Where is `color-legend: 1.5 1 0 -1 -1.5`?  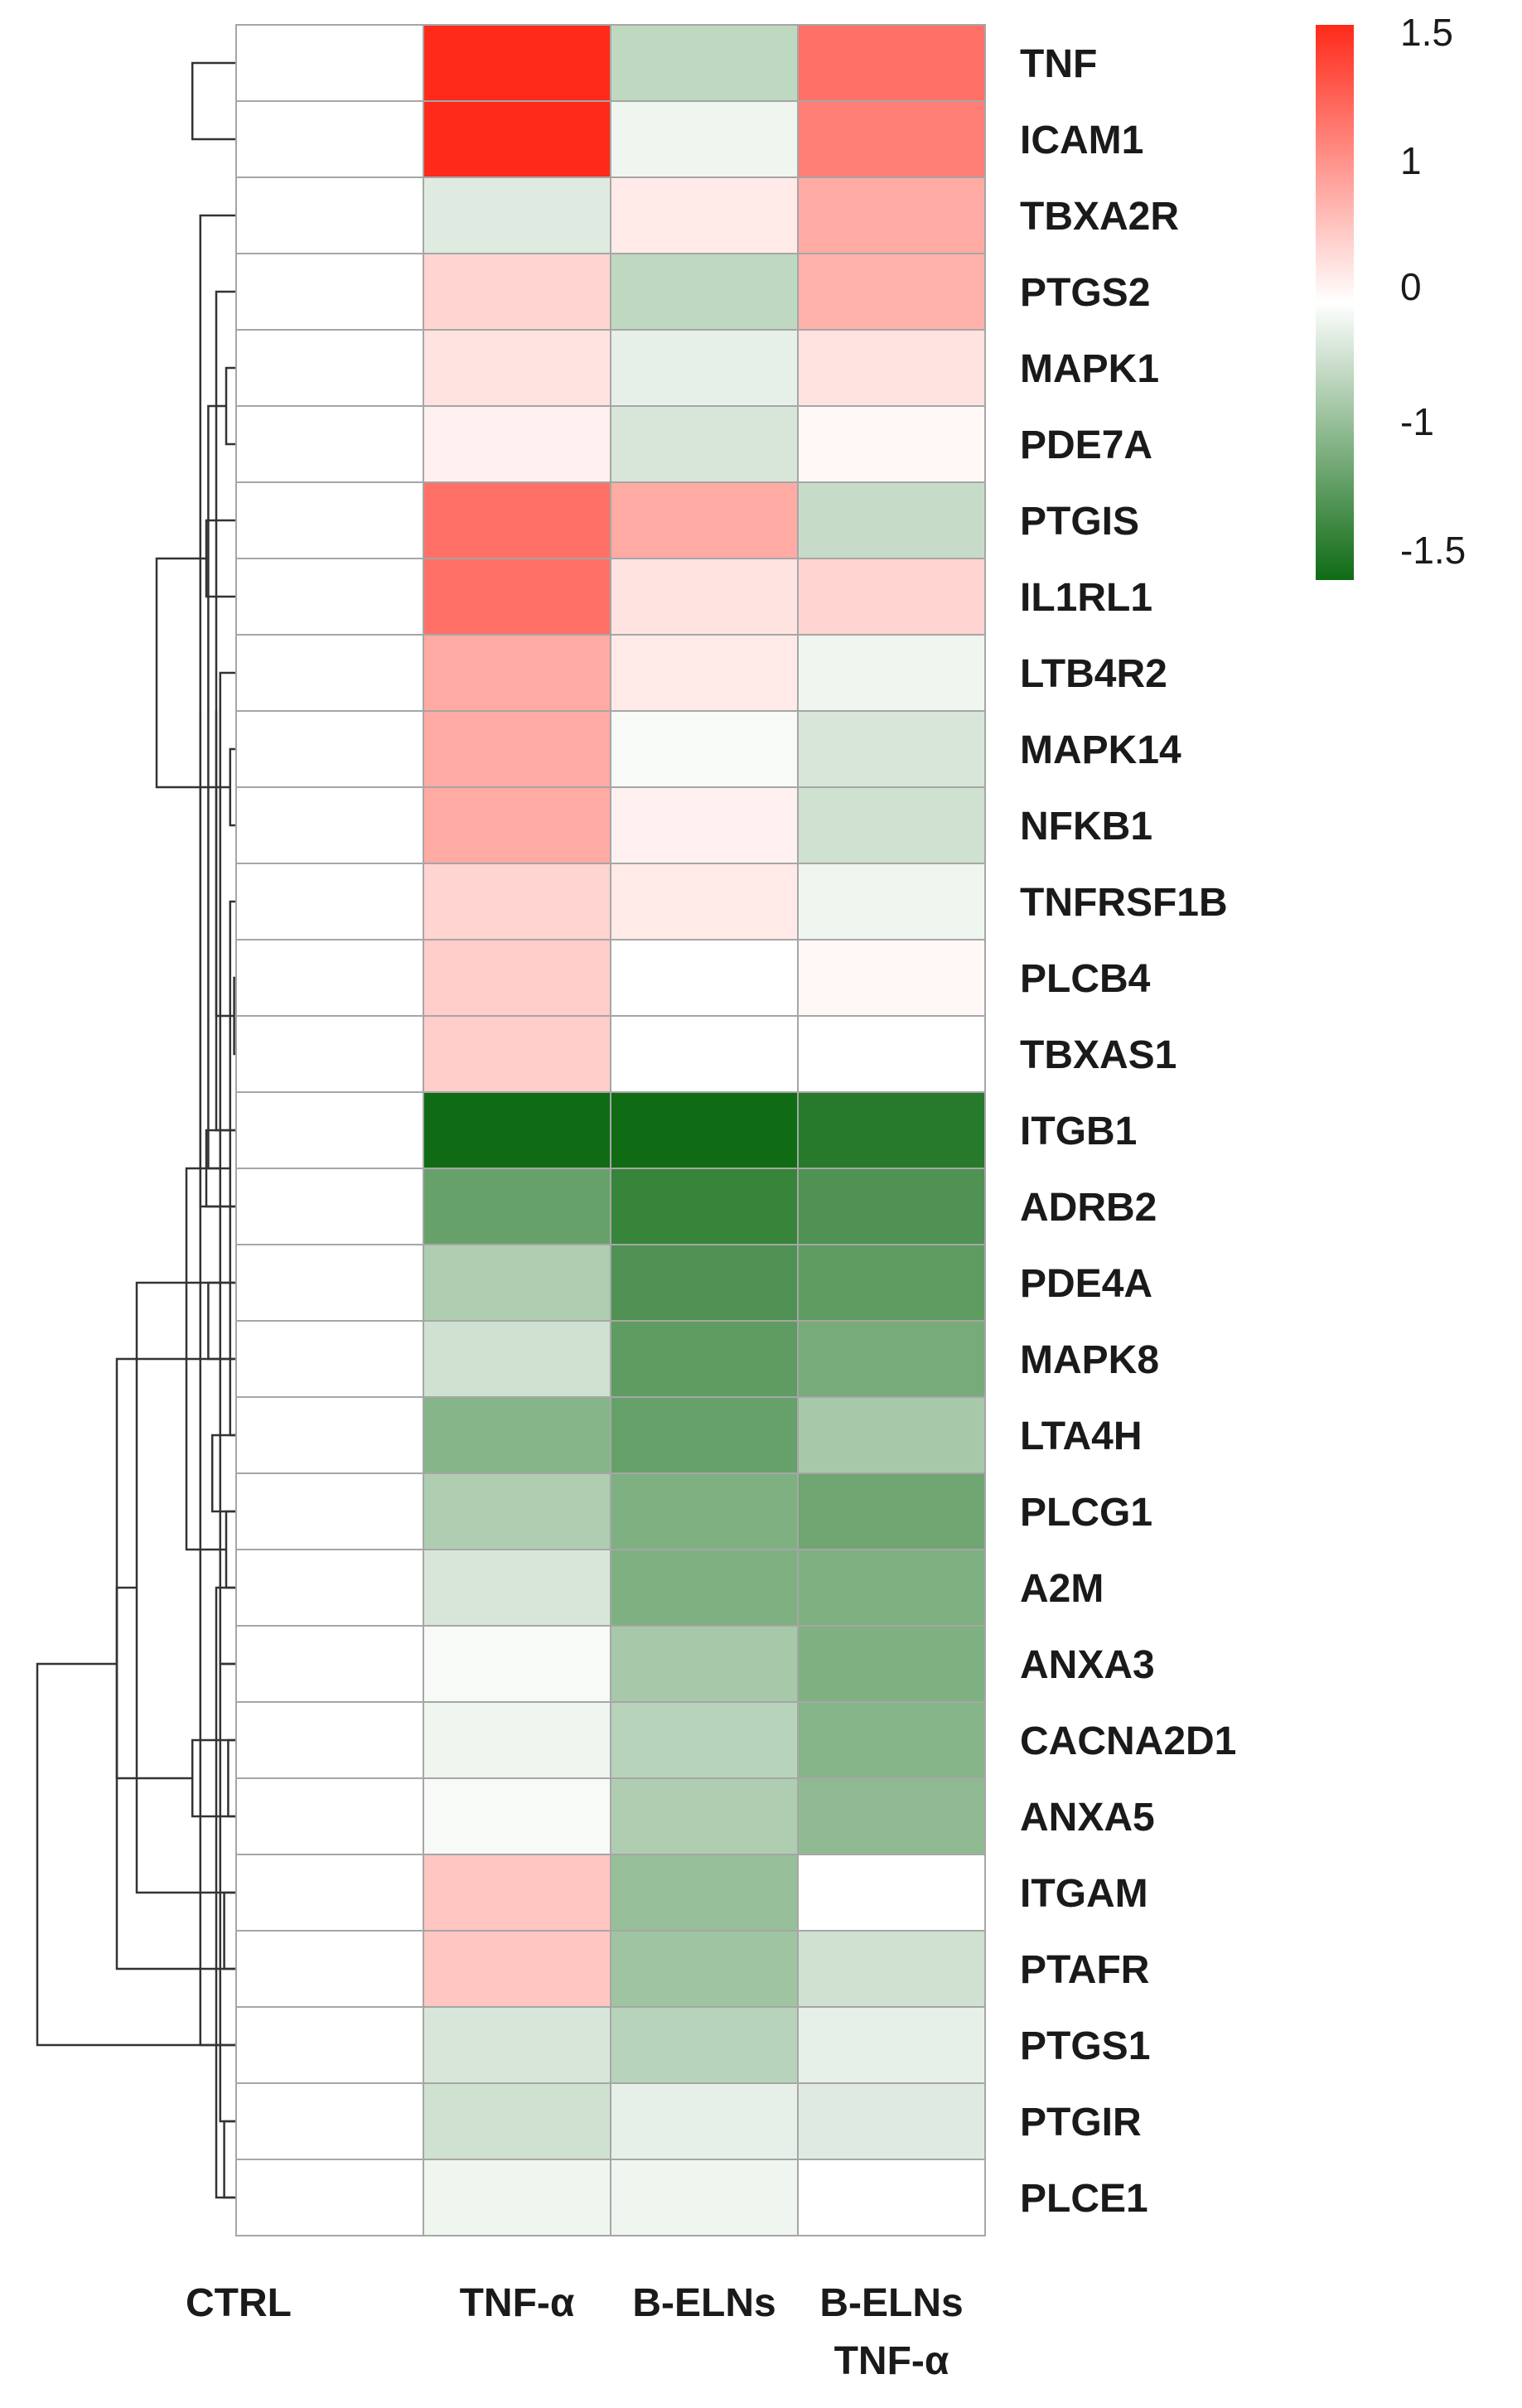 color-legend: 1.5 1 0 -1 -1.5 is located at coordinates (1391, 295).